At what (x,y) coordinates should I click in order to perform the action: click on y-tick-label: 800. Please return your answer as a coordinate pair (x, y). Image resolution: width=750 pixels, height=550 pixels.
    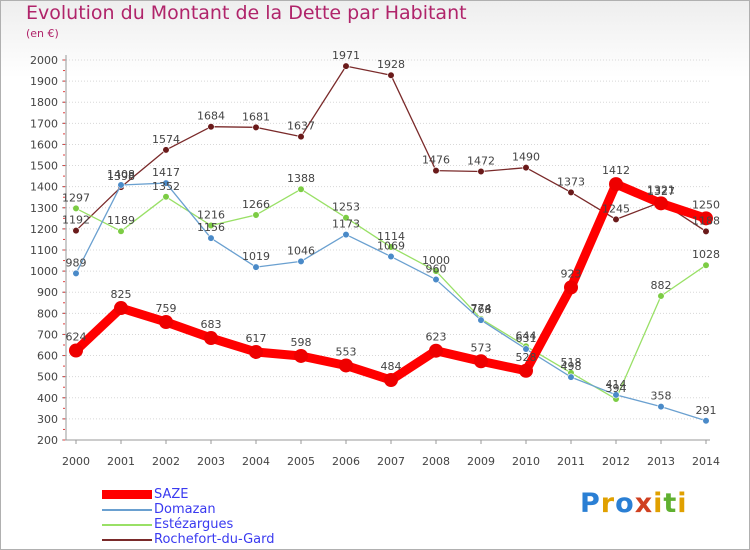
    Looking at the image, I should click on (47, 313).